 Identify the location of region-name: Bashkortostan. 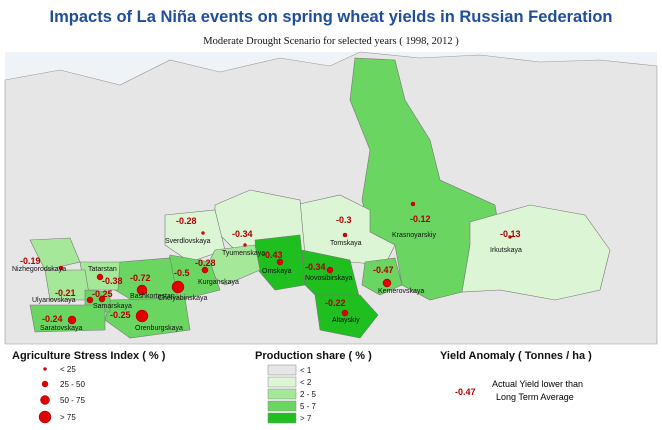
(152, 296).